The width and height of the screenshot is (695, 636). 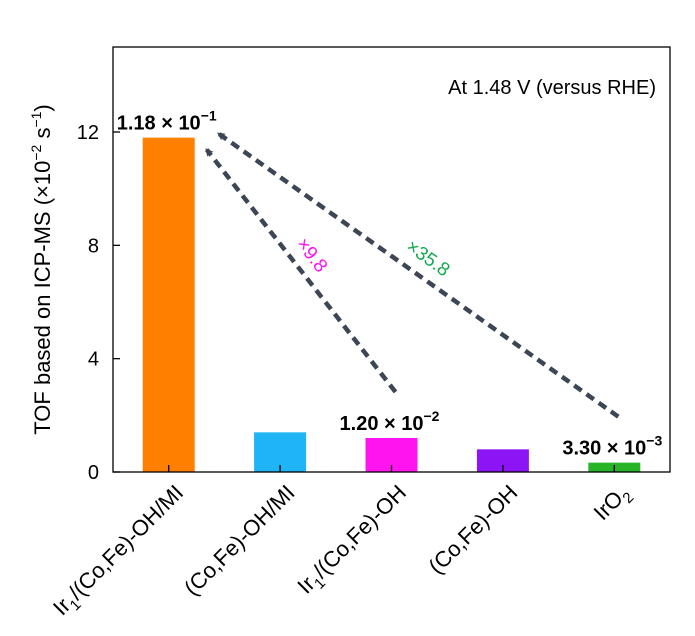 I want to click on category-label-base: (Co,Fe)-OH/MI, so click(x=239, y=540).